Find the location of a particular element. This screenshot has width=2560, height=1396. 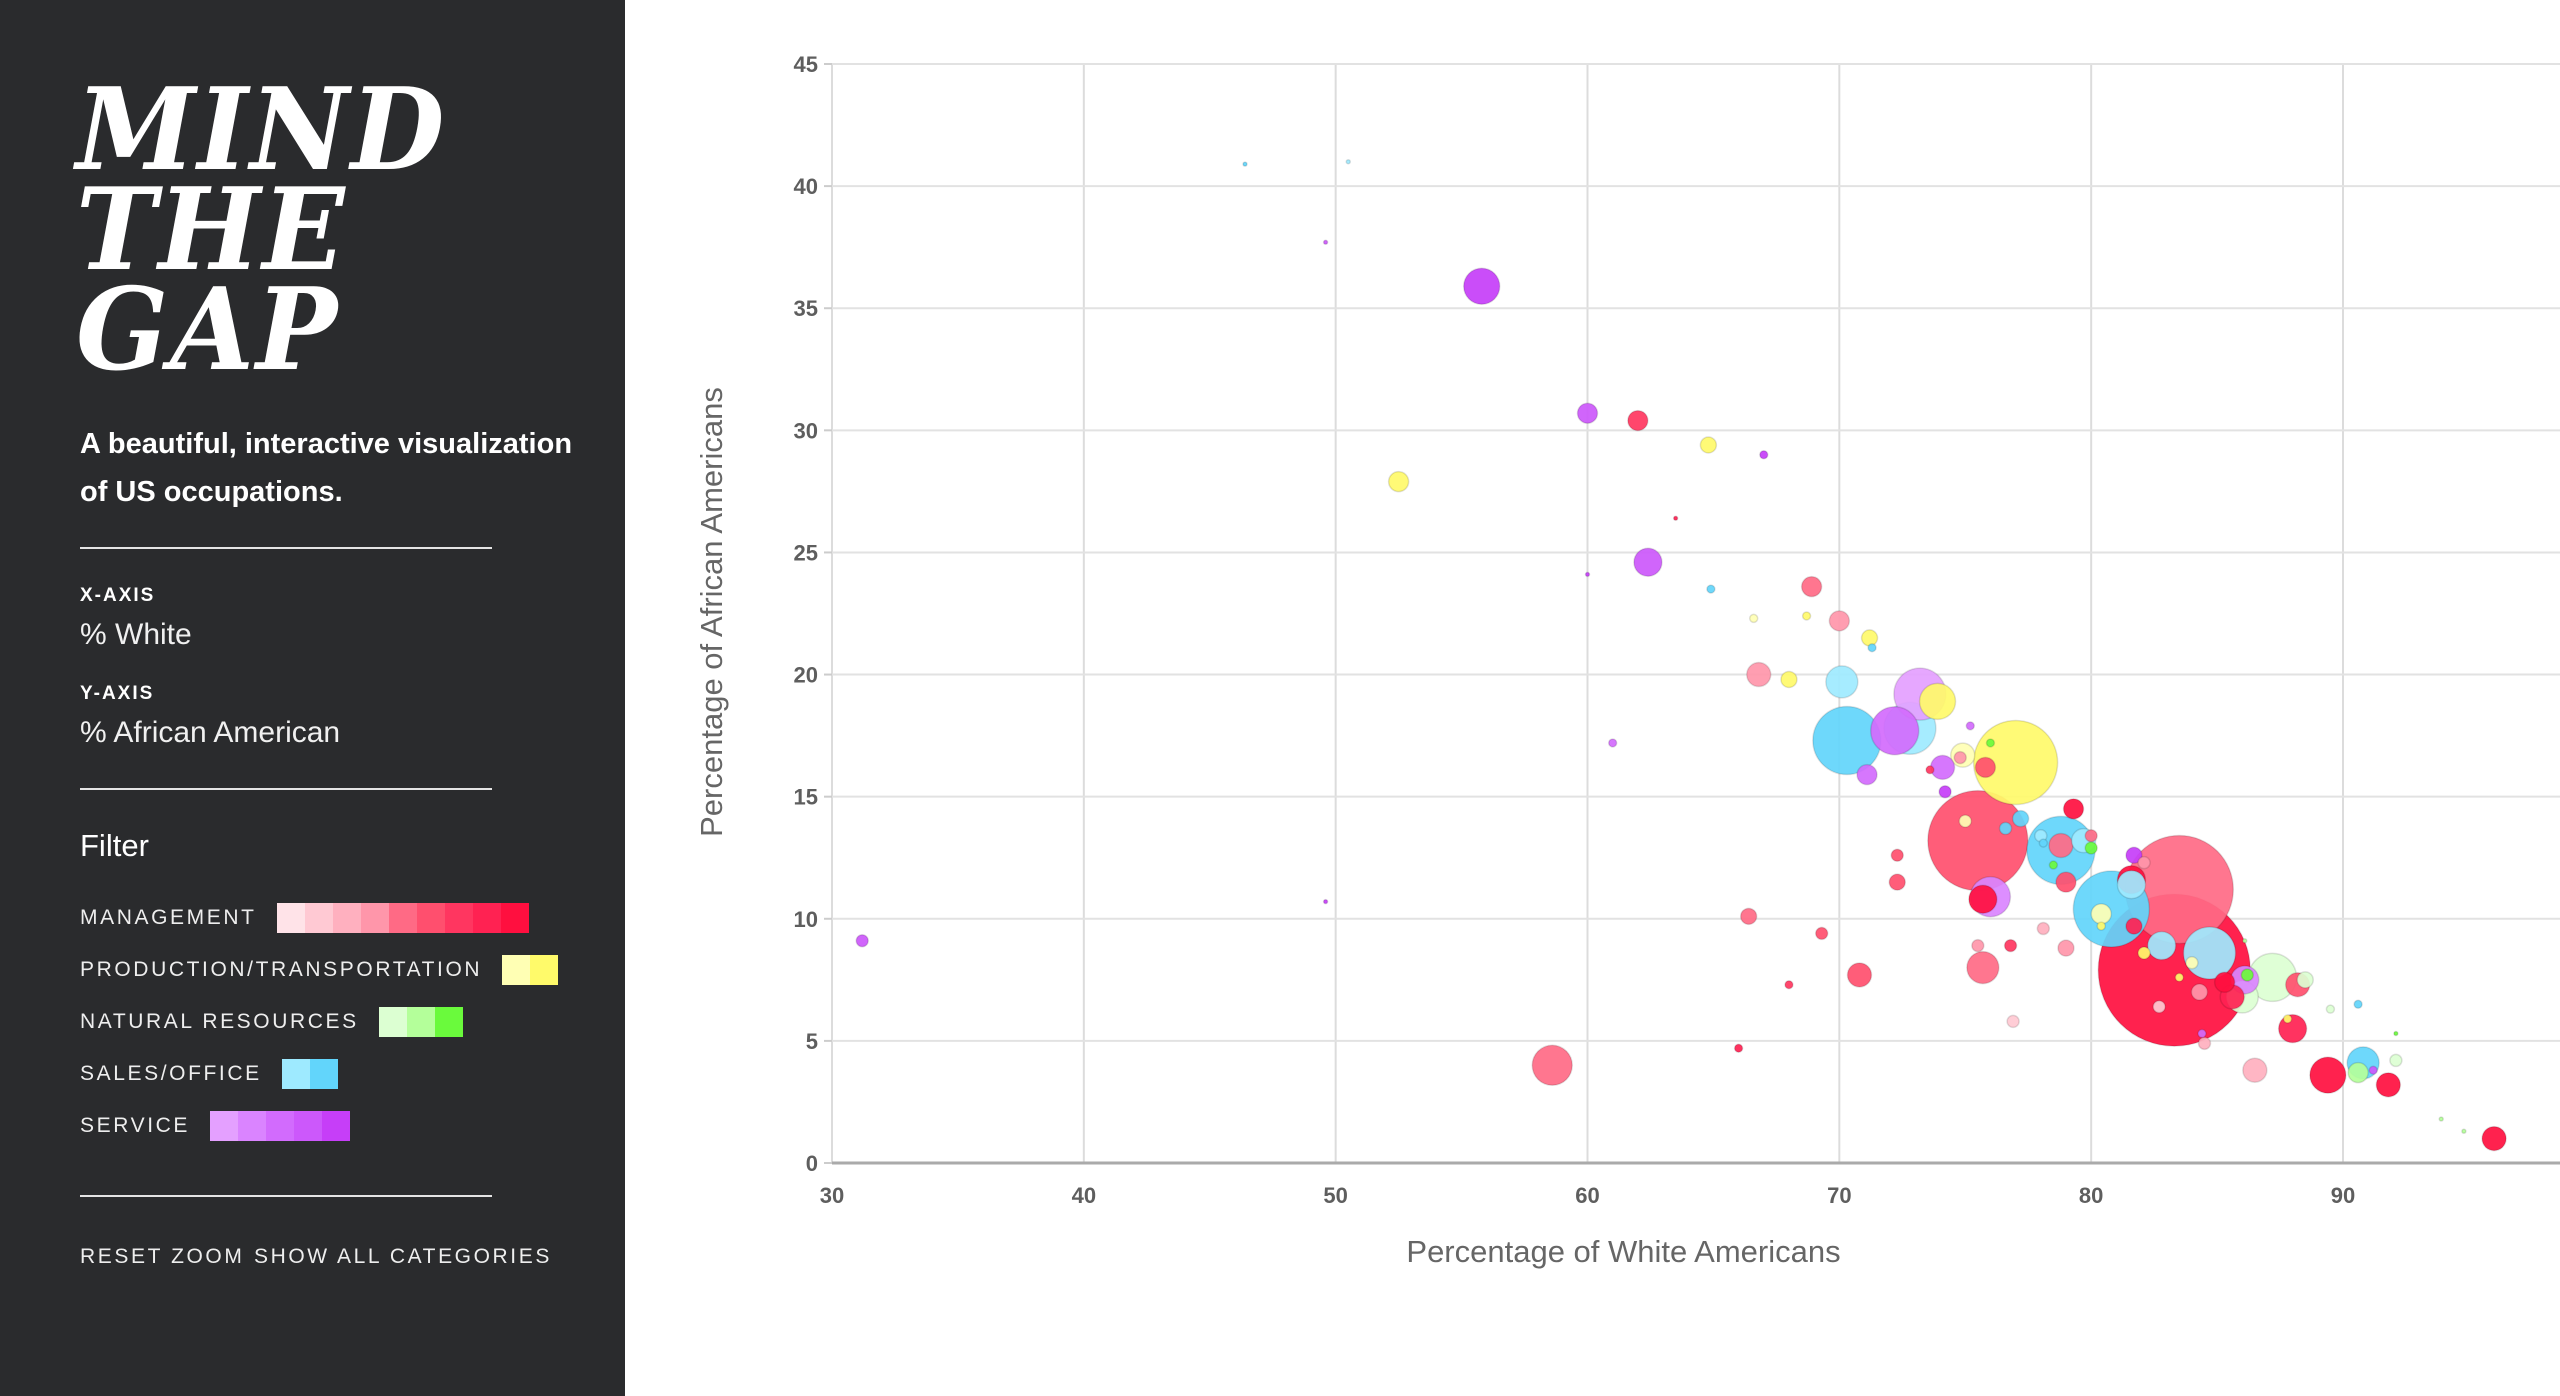

legend-item-service: SERVICE is located at coordinates (215, 1126).